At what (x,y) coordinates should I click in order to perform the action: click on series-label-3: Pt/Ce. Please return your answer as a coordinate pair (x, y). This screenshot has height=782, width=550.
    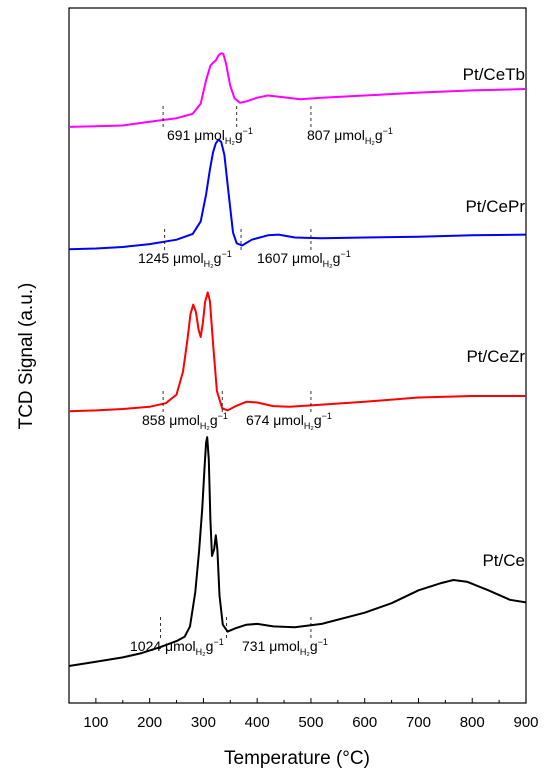
    Looking at the image, I should click on (503, 560).